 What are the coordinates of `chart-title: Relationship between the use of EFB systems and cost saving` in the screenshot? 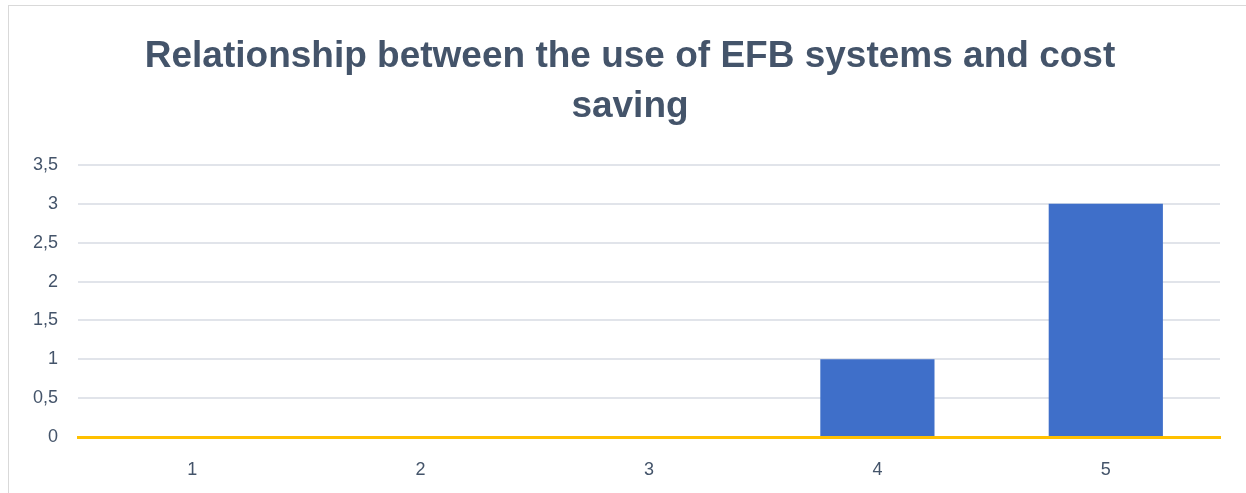 It's located at (630, 80).